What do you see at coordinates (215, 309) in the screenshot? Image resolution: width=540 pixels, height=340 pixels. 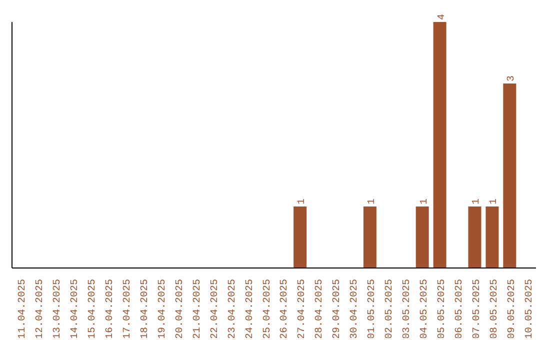 I see `x-tick-label: 22.04.2025` at bounding box center [215, 309].